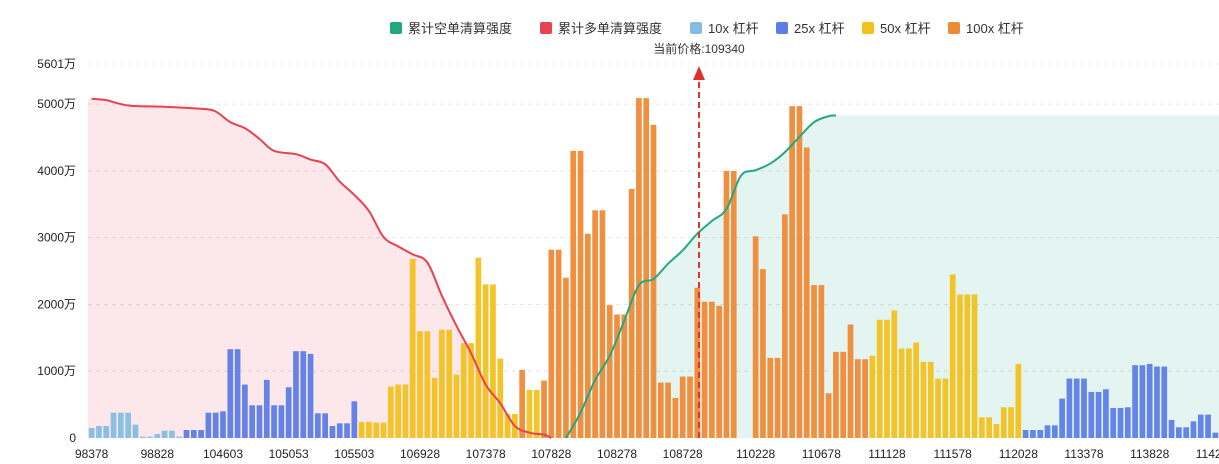 The width and height of the screenshot is (1219, 464). I want to click on y-axis: 0 1000万 2000万 3000万 4000万 5000万 5601万, so click(56, 251).